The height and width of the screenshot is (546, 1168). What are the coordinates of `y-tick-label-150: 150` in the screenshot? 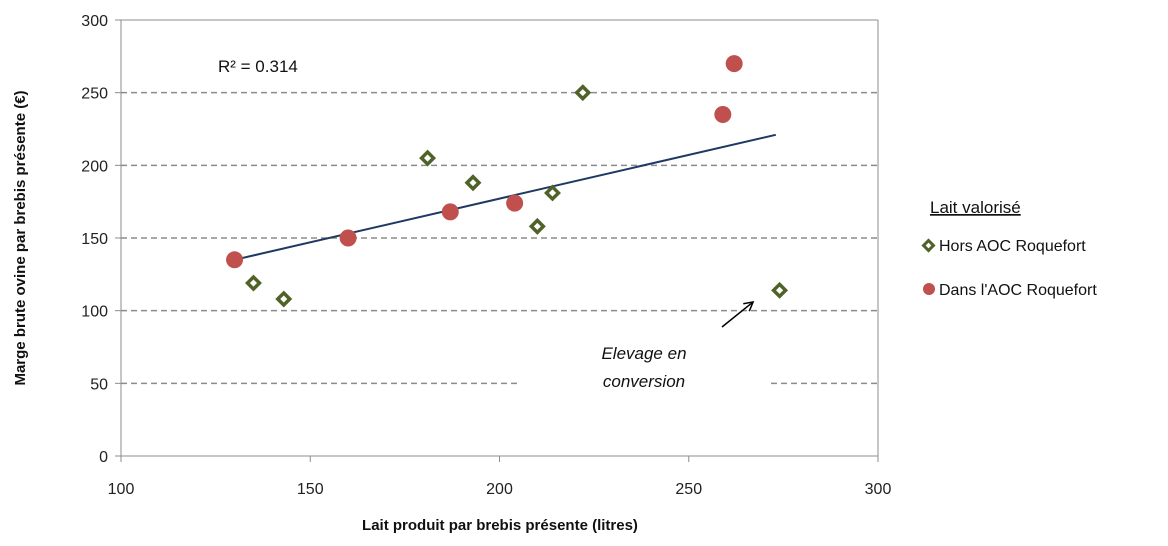 It's located at (94, 239).